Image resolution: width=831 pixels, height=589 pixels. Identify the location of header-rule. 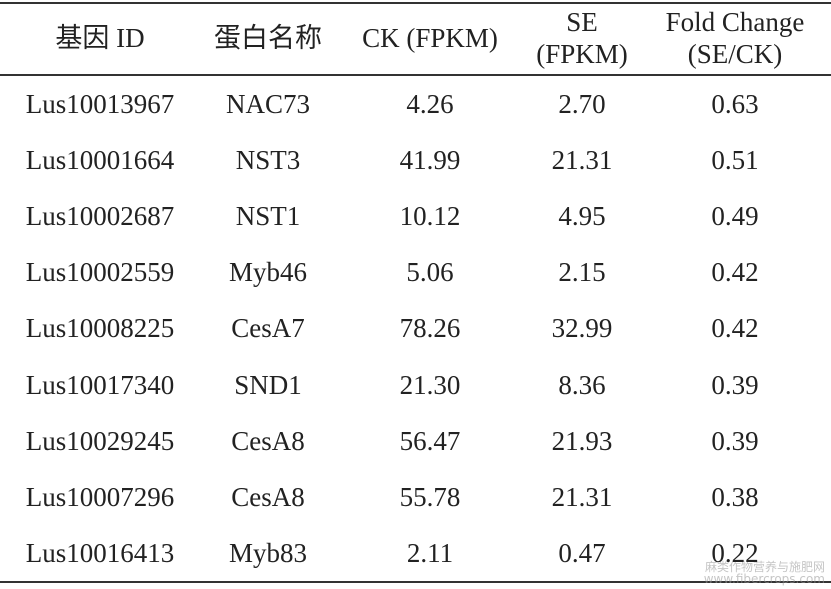
(415, 75).